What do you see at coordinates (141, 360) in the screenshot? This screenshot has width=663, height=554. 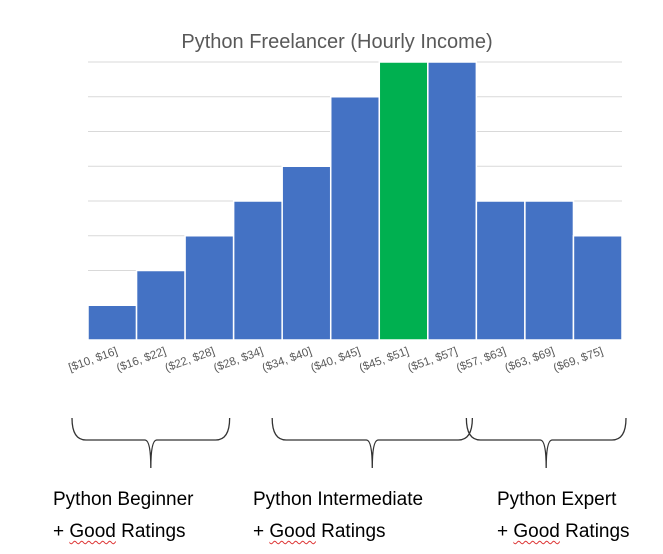 I see `x-tick-label: ($16, $22]` at bounding box center [141, 360].